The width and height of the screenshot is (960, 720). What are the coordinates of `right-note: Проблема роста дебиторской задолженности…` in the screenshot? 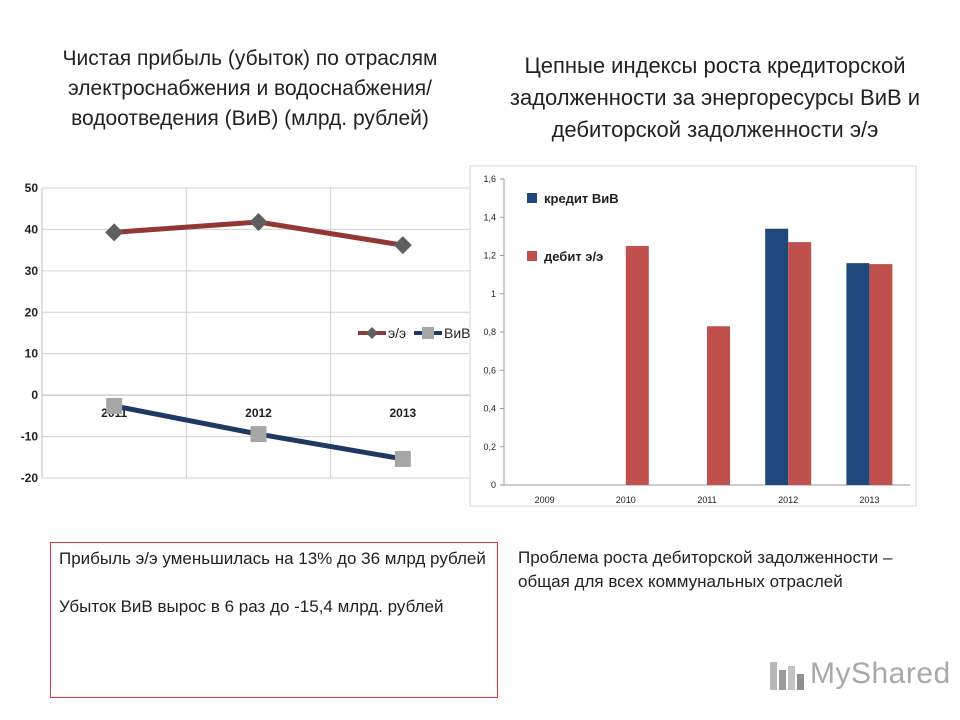 It's located at (705, 569).